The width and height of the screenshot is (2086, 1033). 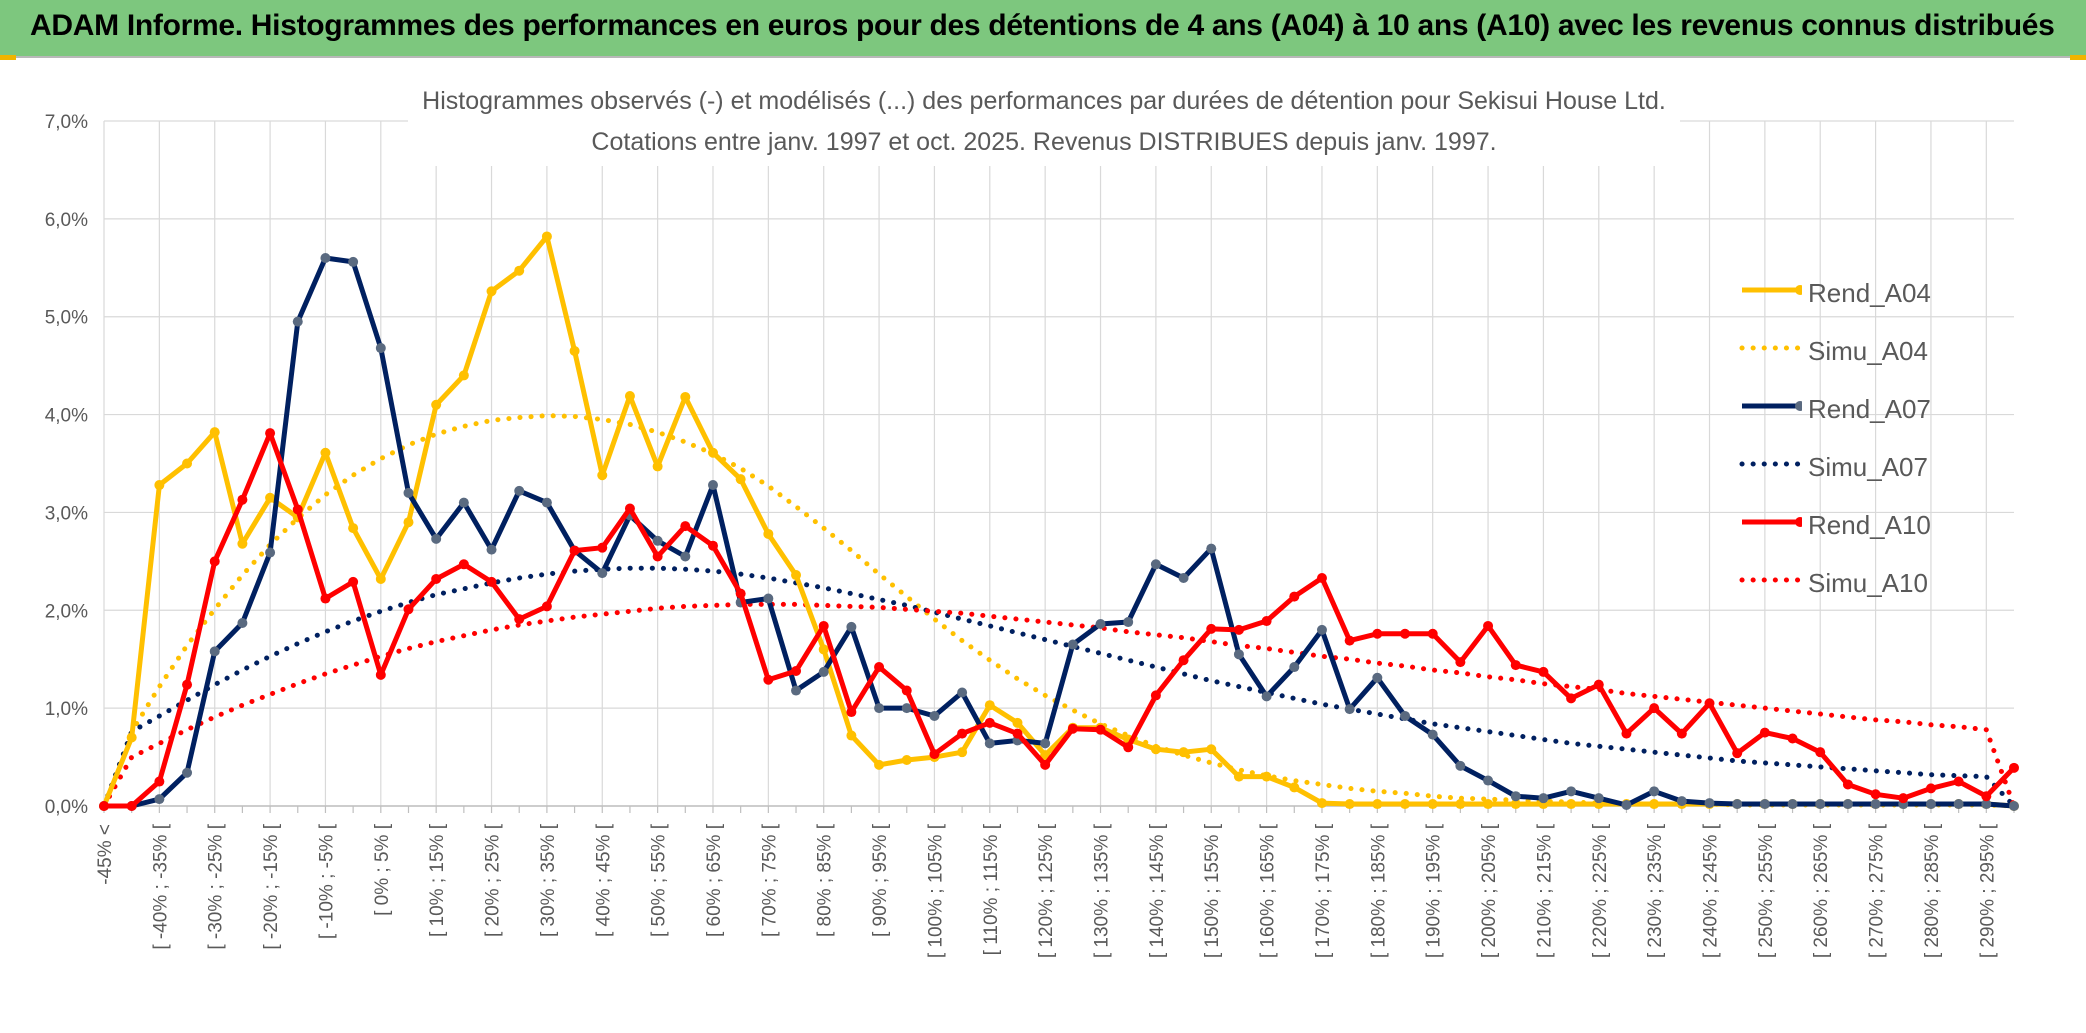 What do you see at coordinates (935, 890) in the screenshot?
I see `x-tick-label: [ 100% ; 105% [` at bounding box center [935, 890].